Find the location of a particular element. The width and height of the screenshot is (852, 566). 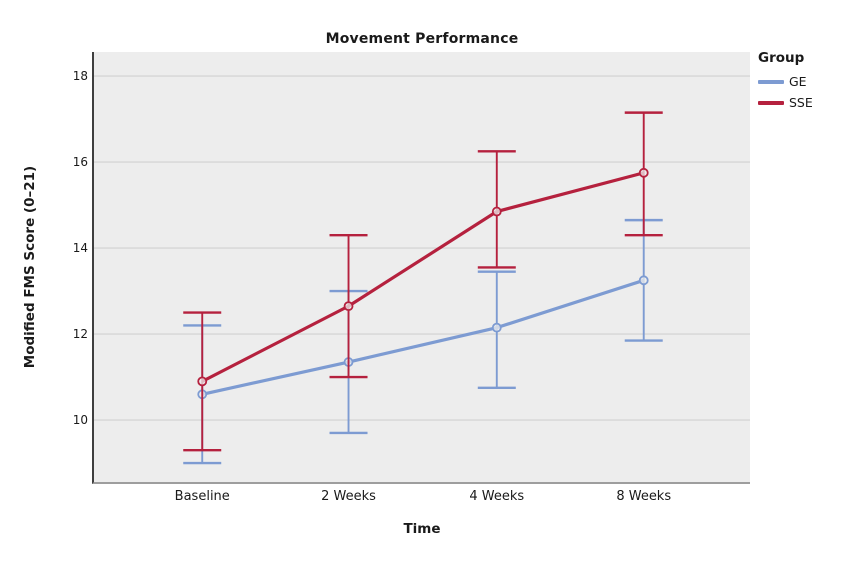

y-tick-label: 12 is located at coordinates (80, 334).